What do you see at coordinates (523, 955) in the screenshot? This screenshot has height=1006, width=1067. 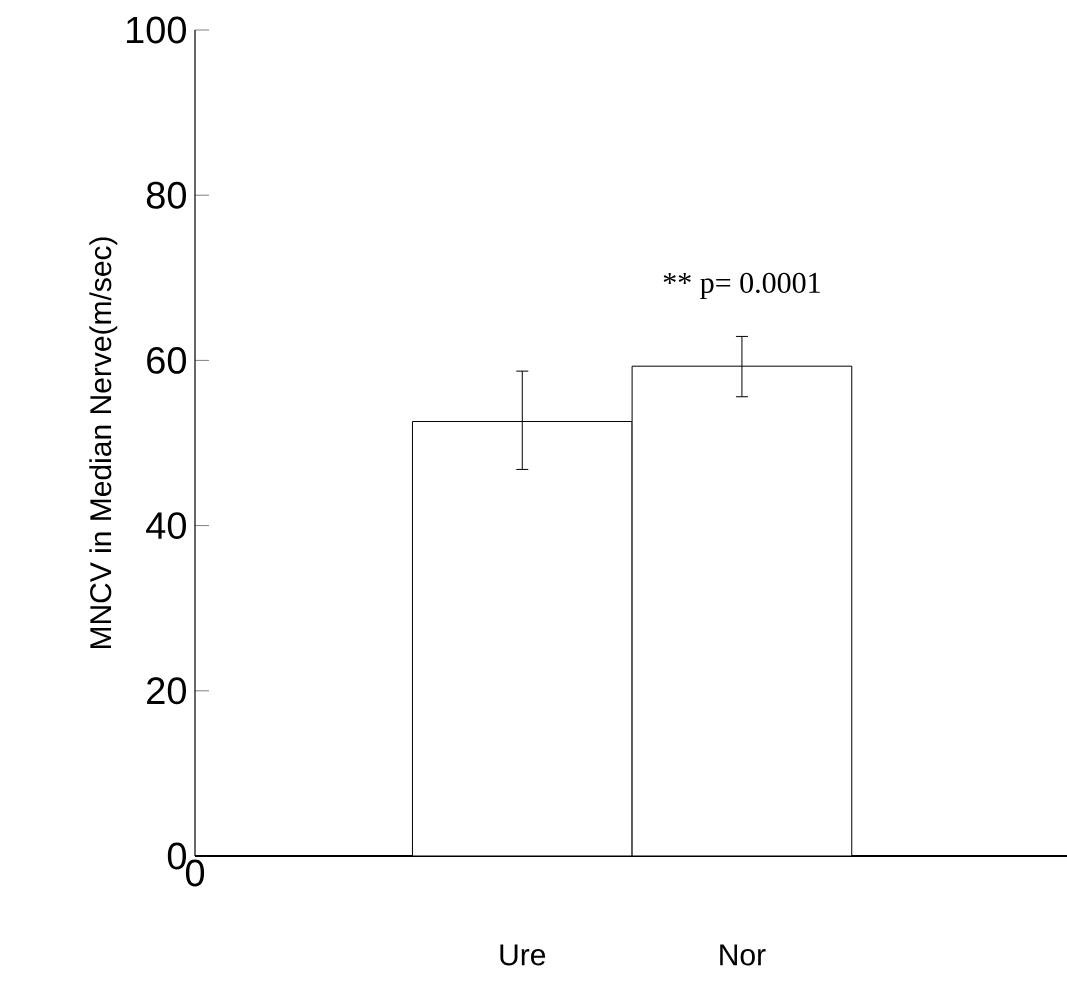 I see `x-tick-label: Ure` at bounding box center [523, 955].